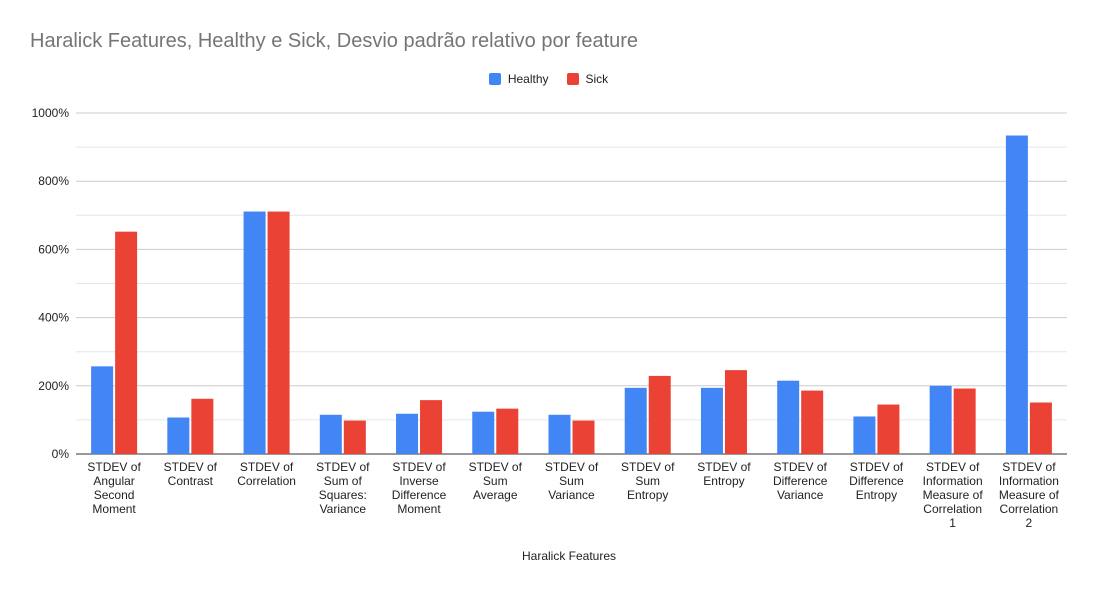  I want to click on x-category-label: STDEV of Sum Entropy, so click(648, 481).